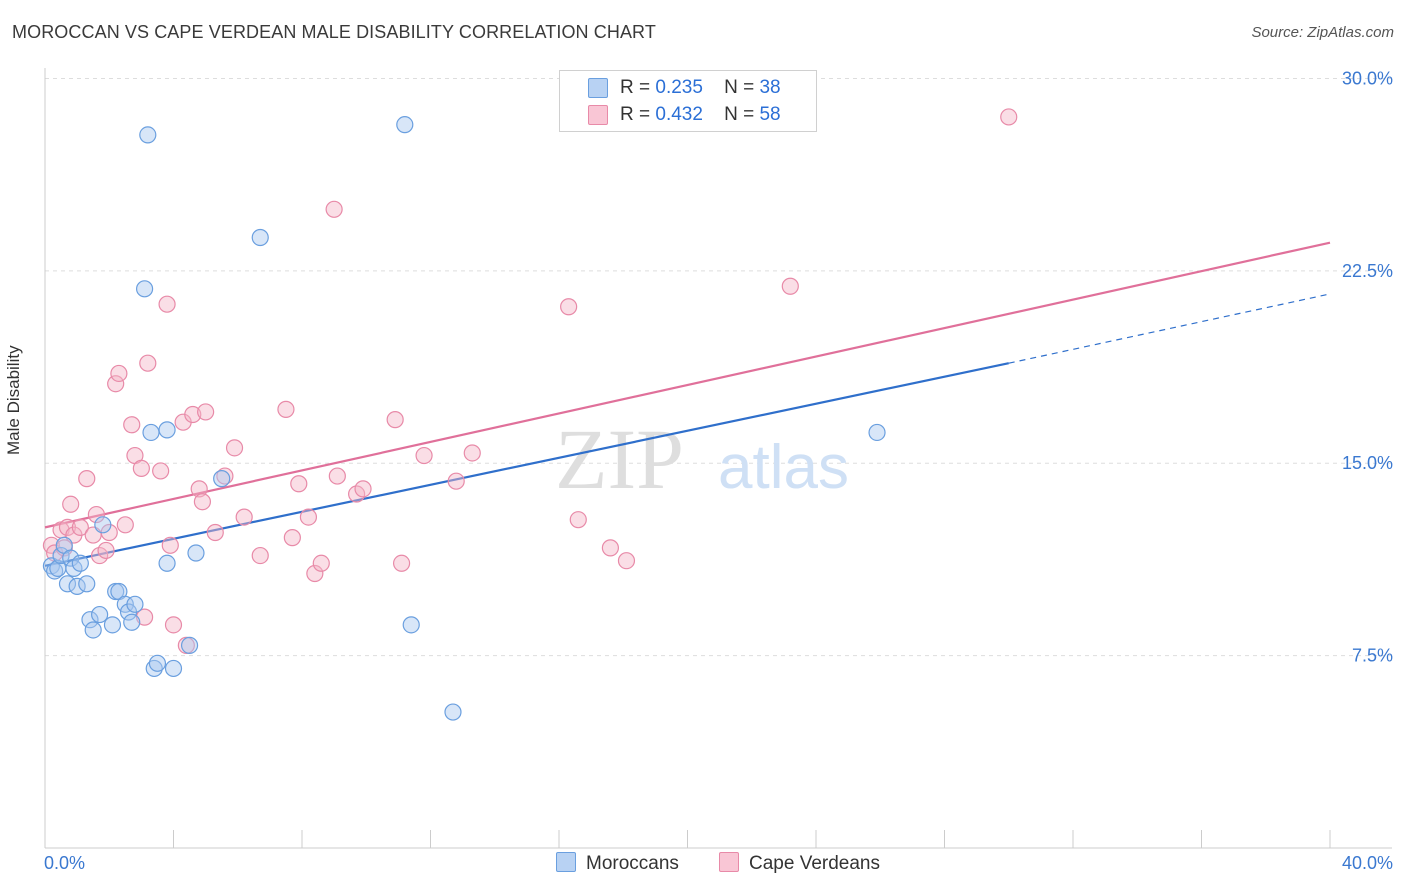 The width and height of the screenshot is (1406, 892). I want to click on bottom-legend-swatch-pink, so click(729, 862).